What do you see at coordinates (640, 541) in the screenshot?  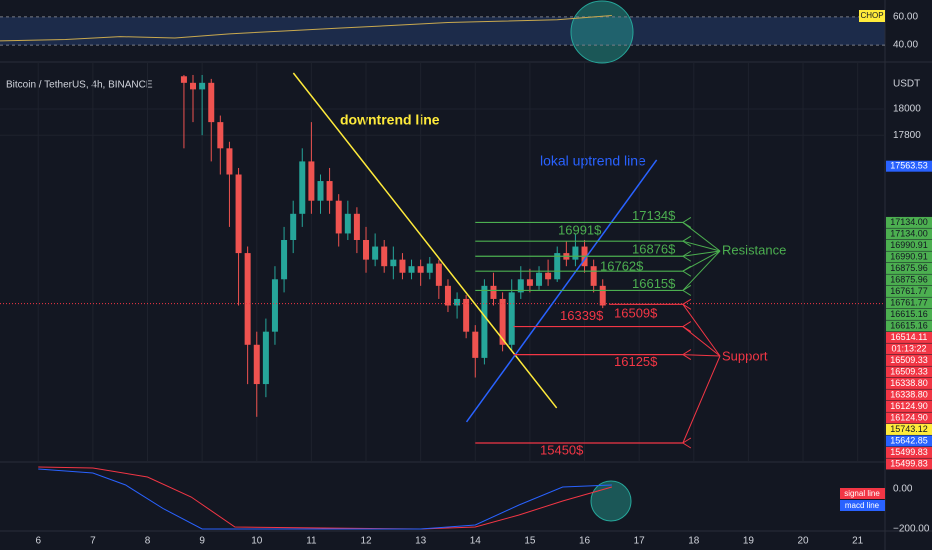 I see `x-tick-label: 17` at bounding box center [640, 541].